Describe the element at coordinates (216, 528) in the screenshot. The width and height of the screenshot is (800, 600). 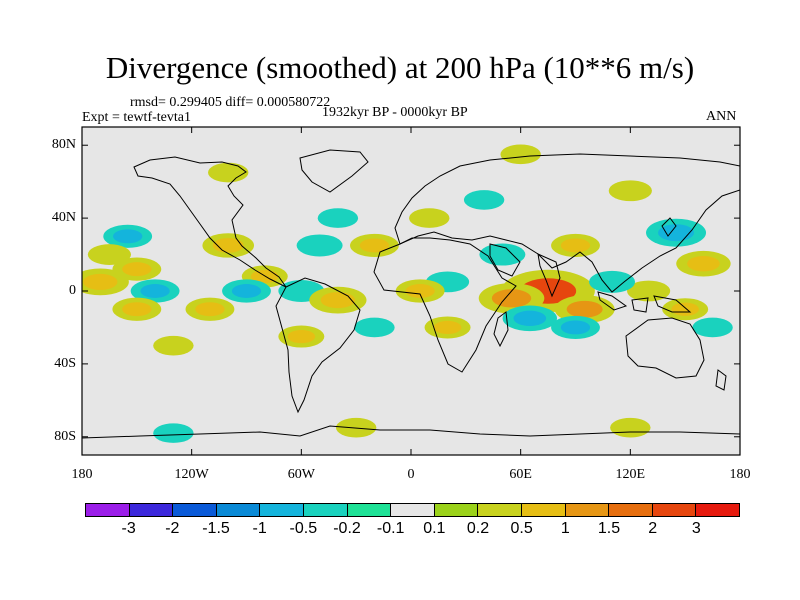
I see `colorbar-label: -1.5` at that location.